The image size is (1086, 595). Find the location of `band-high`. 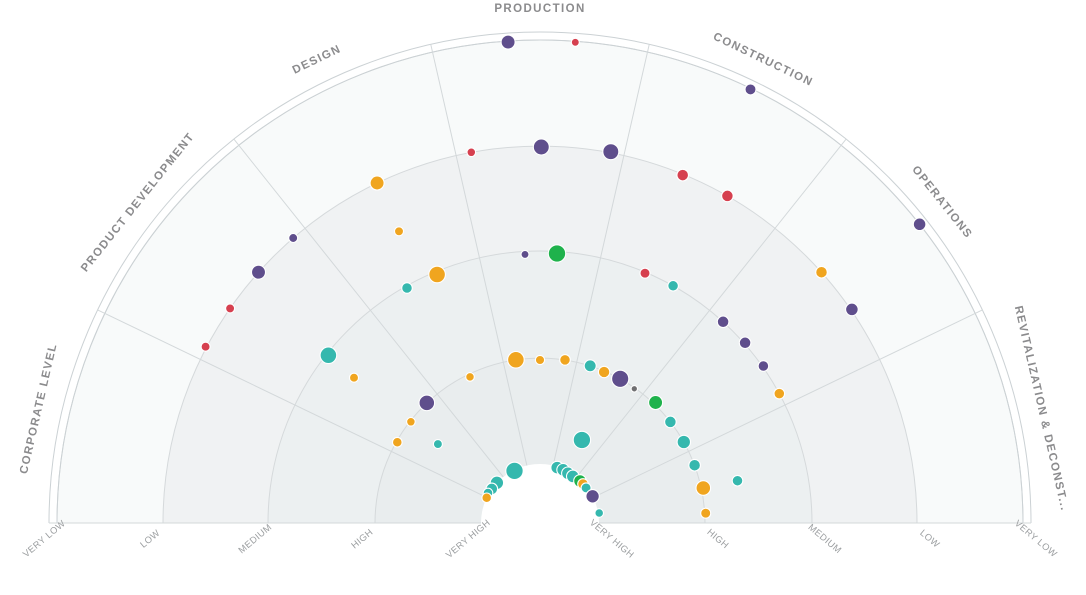

band-high is located at coordinates (540, 440).